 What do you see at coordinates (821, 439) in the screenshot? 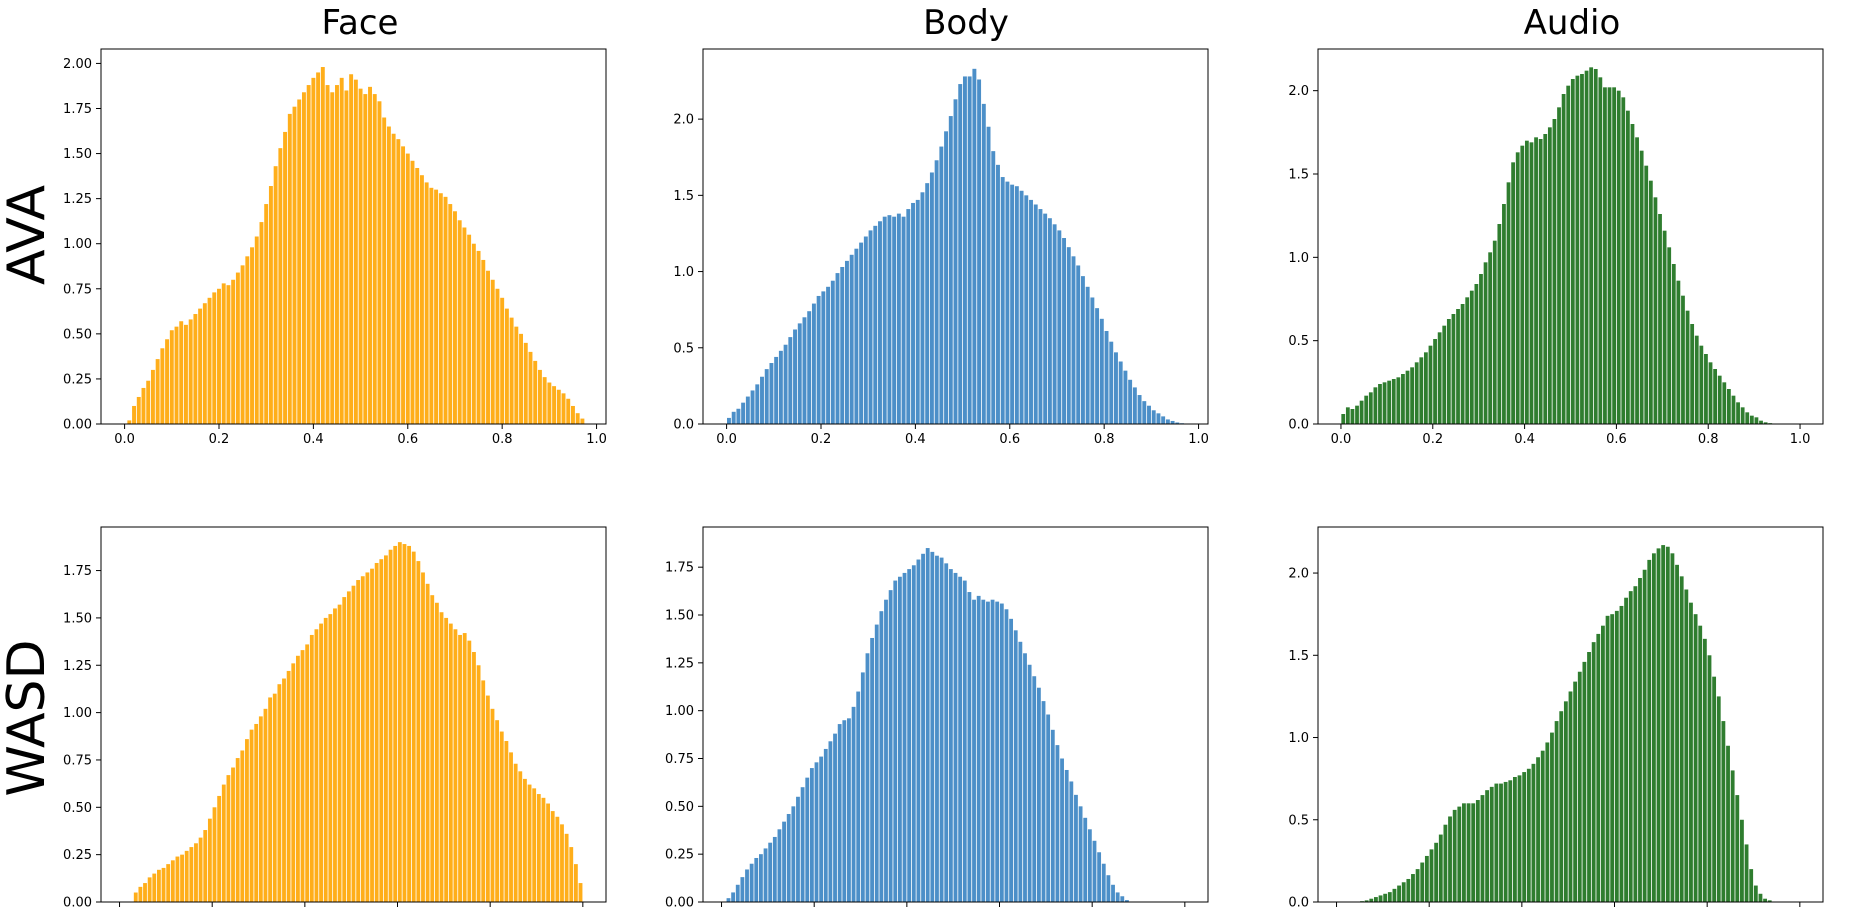
I see `ava-body-x-tick-label: 0.2` at bounding box center [821, 439].